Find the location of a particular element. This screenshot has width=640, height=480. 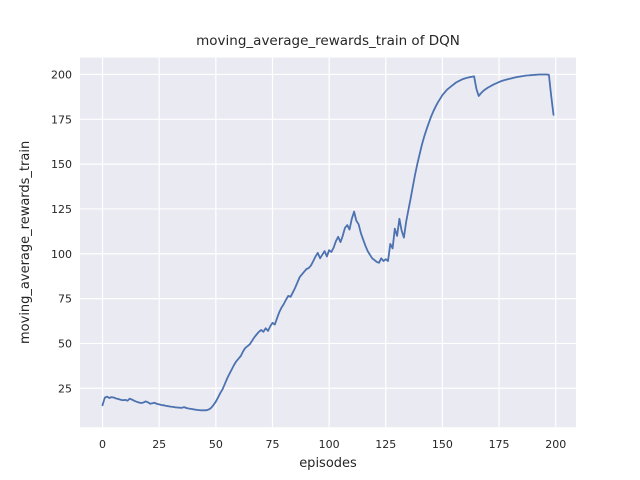

y-tick-label: 25 is located at coordinates (65, 388).